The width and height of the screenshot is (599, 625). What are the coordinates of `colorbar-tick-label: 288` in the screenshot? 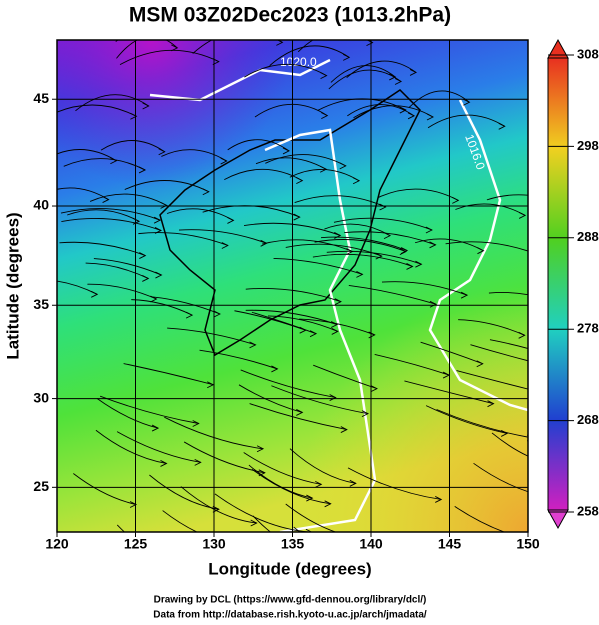 It's located at (588, 236).